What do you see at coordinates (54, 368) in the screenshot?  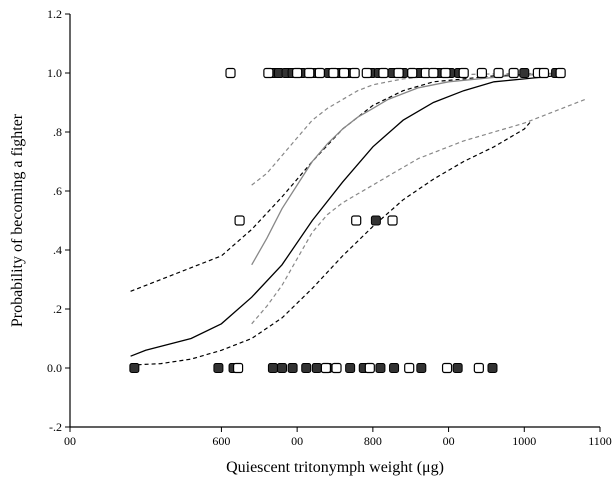 I see `y-tick-label: 0.0` at bounding box center [54, 368].